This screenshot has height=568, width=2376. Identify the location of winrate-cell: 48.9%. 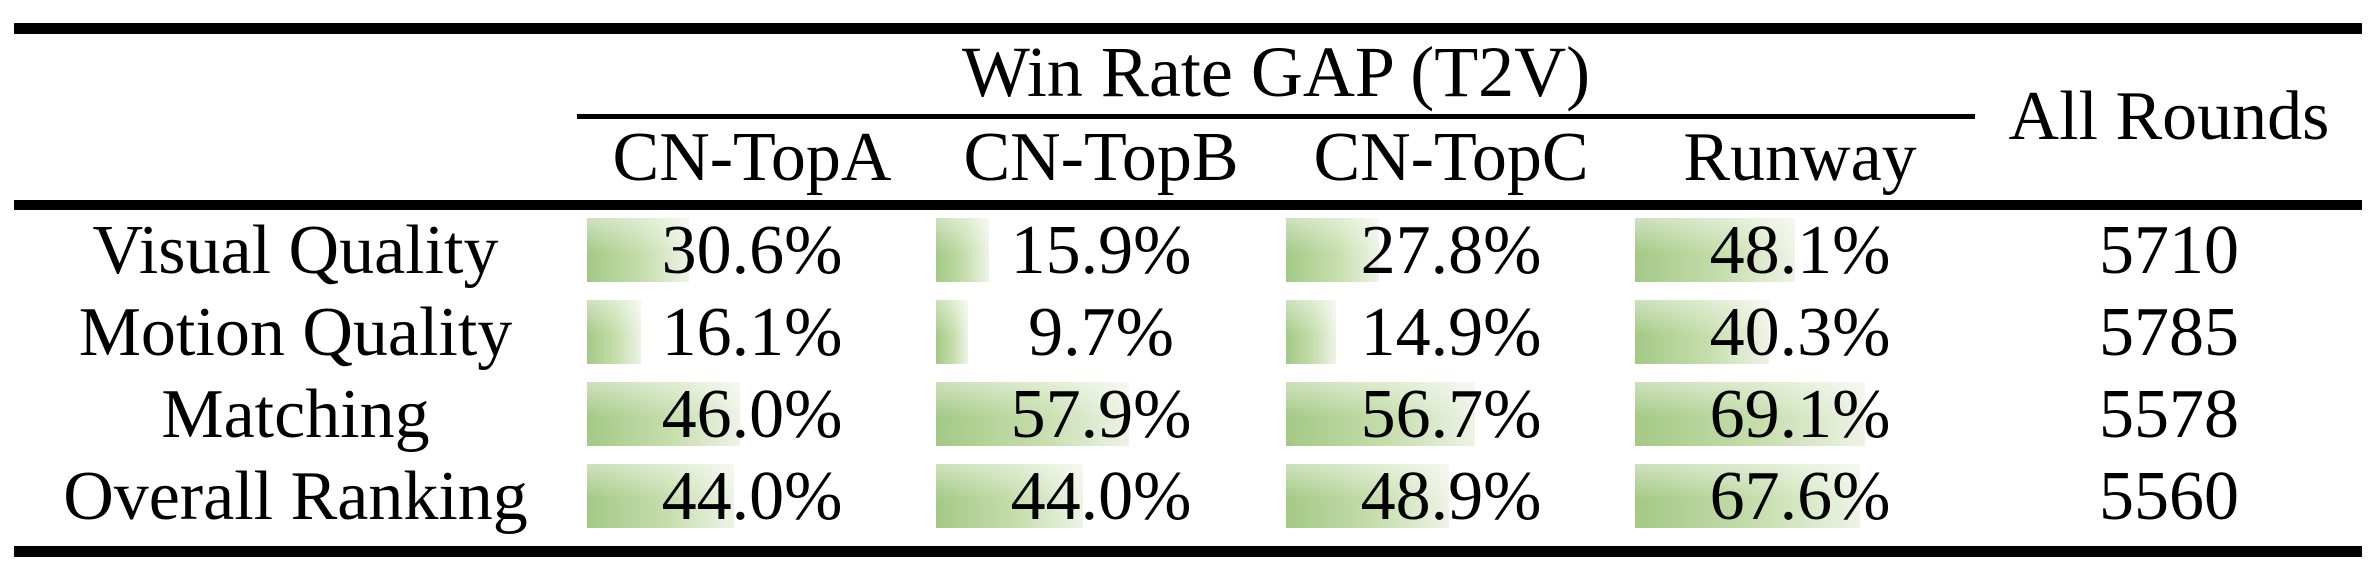
(1451, 497).